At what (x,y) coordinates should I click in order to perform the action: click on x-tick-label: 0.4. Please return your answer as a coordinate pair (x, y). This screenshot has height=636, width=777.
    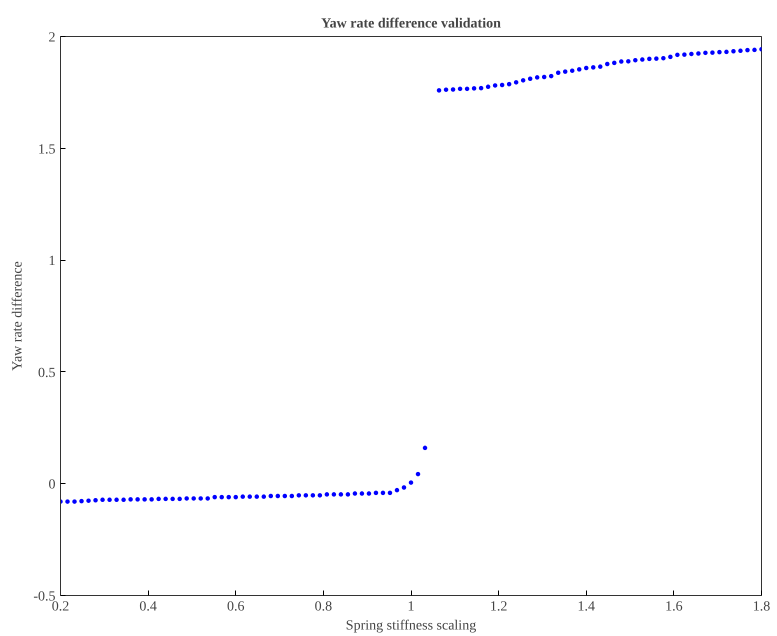
    Looking at the image, I should click on (148, 607).